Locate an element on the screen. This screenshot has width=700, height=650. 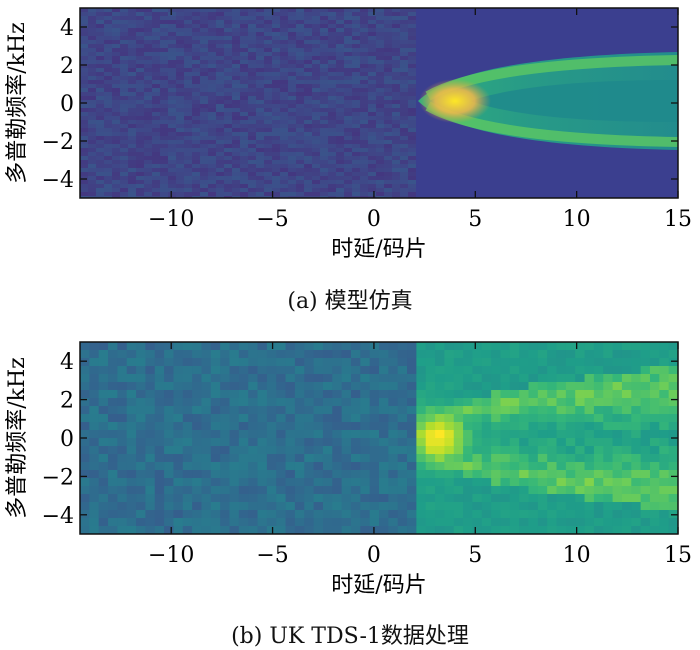
y-tick-label: 4 is located at coordinates (67, 362).